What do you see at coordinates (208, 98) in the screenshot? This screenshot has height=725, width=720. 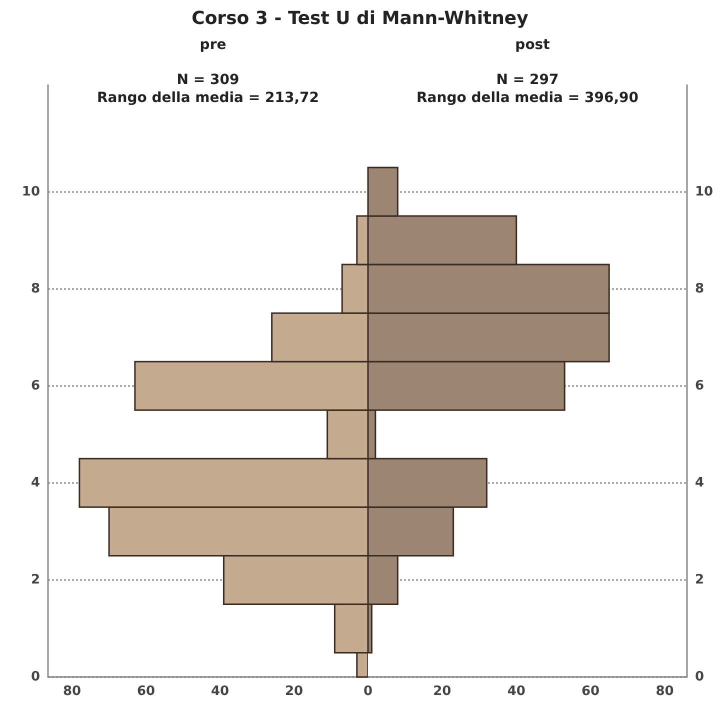 I see `annotation: Rango della media = 213,72` at bounding box center [208, 98].